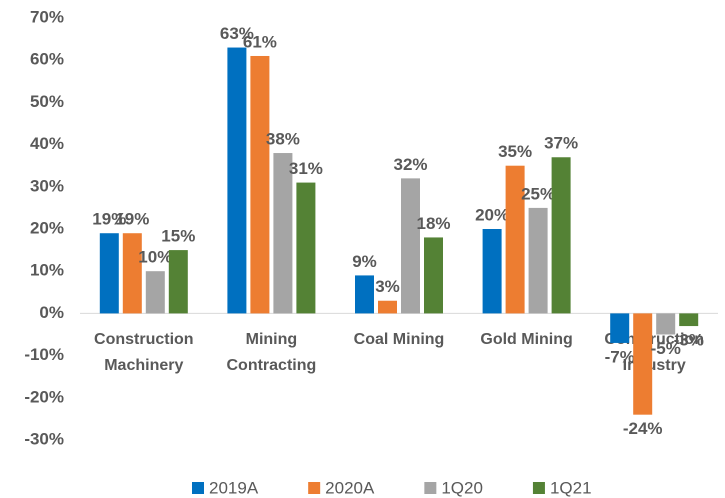 The width and height of the screenshot is (725, 498). What do you see at coordinates (47, 59) in the screenshot?
I see `y-tick-label: 60%` at bounding box center [47, 59].